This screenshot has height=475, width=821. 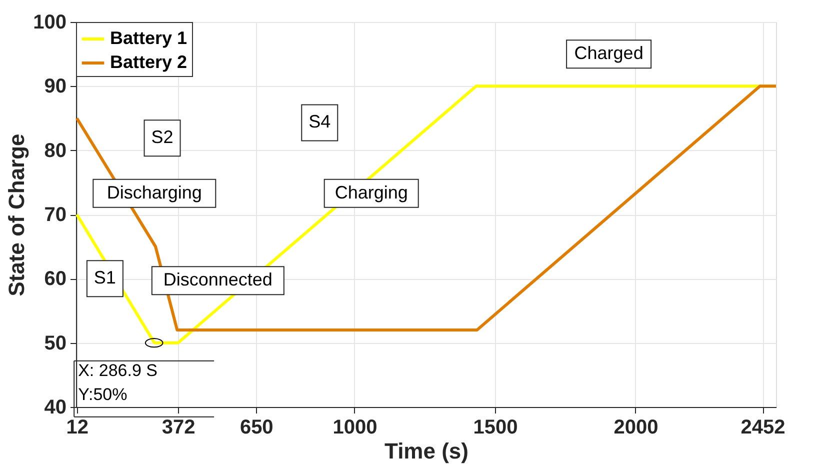 What do you see at coordinates (217, 280) in the screenshot?
I see `annotation: Disconnected` at bounding box center [217, 280].